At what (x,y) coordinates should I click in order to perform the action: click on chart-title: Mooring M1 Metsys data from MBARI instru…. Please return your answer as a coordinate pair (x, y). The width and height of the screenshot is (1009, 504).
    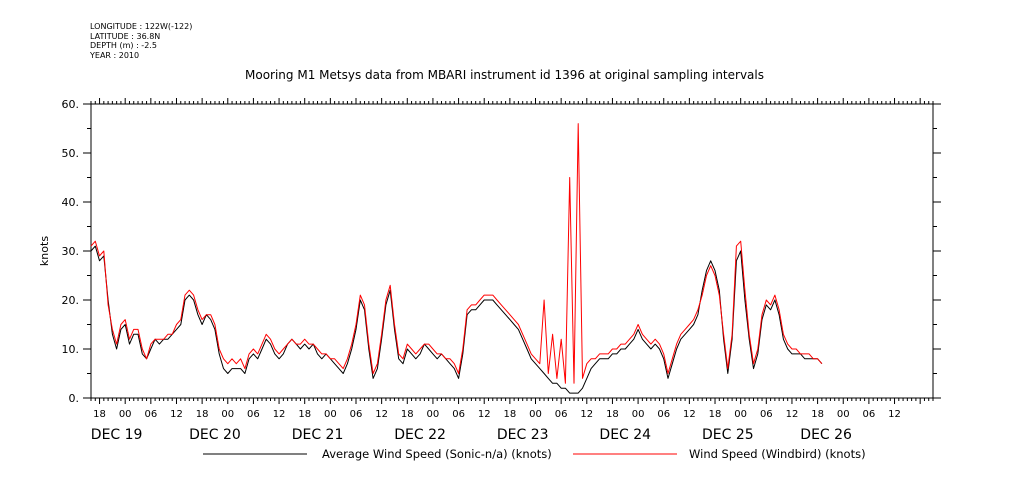
    Looking at the image, I should click on (504, 75).